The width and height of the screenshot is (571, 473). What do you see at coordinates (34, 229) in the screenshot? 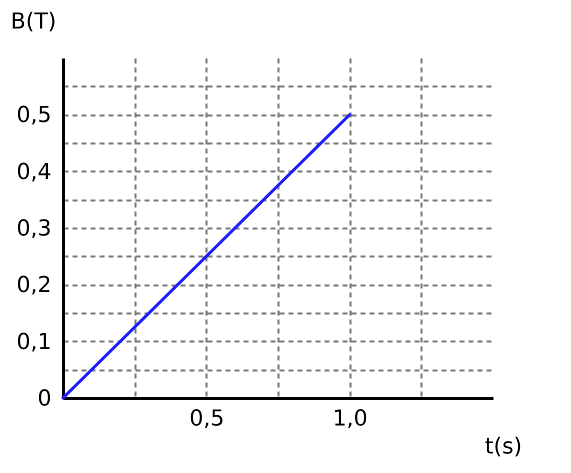
I see `y-tick-label: 0,3` at bounding box center [34, 229].